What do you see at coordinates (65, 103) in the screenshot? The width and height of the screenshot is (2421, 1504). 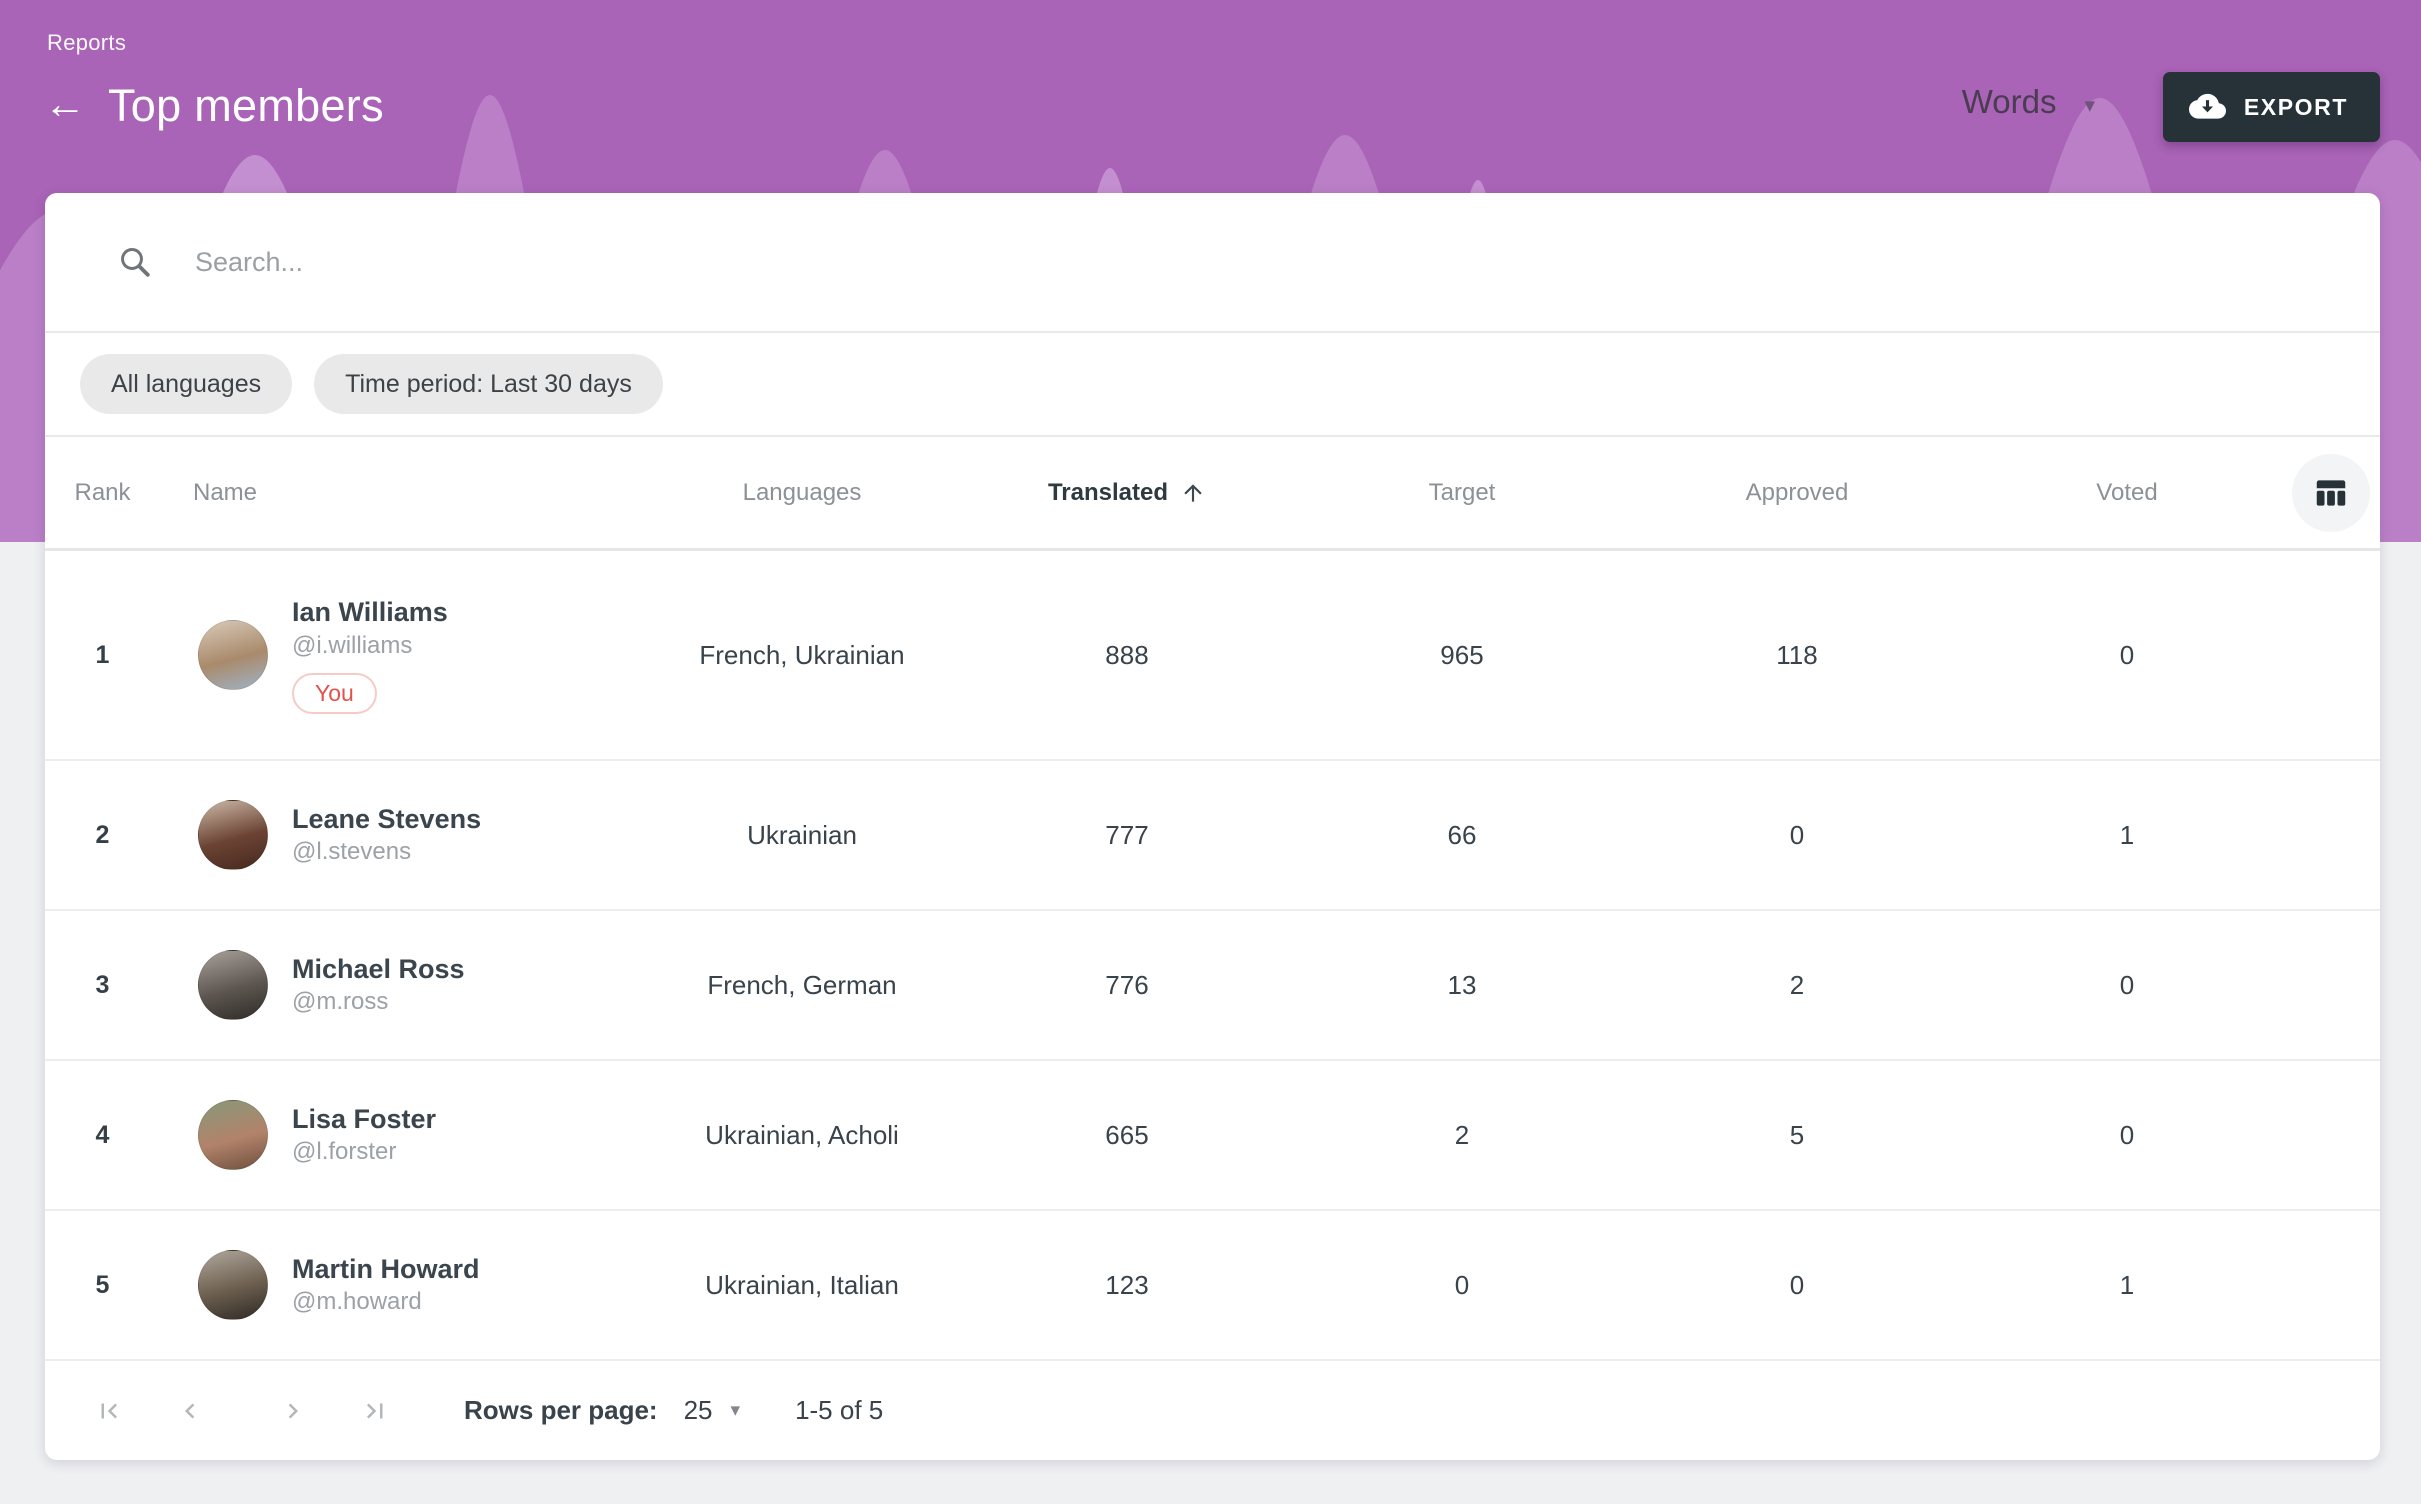 I see `back-button: ←` at bounding box center [65, 103].